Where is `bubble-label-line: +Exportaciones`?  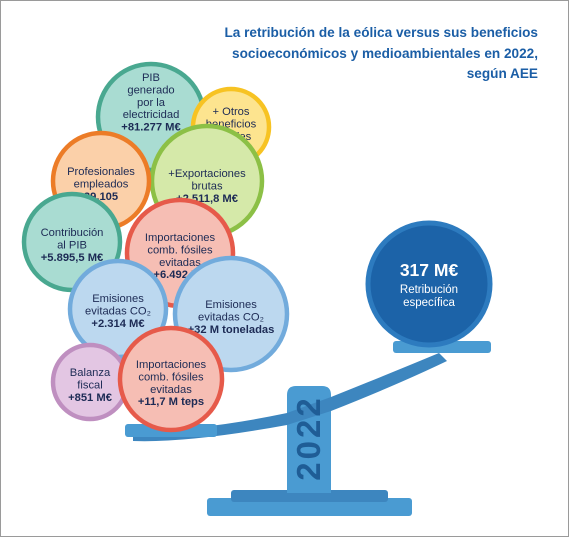
bubble-label-line: +Exportaciones is located at coordinates (207, 174).